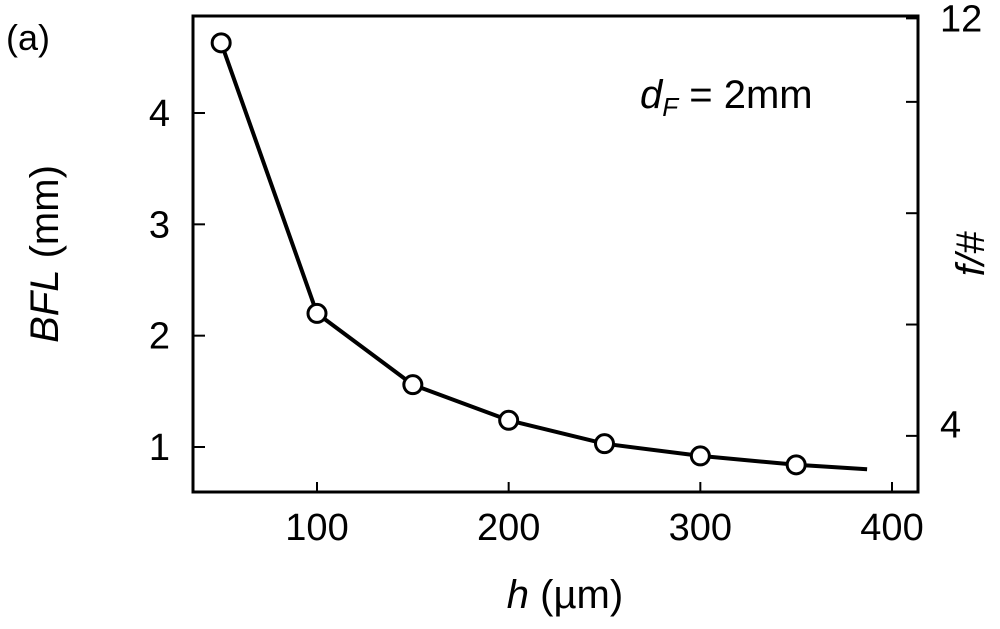  I want to click on panel-label: (a), so click(28, 37).